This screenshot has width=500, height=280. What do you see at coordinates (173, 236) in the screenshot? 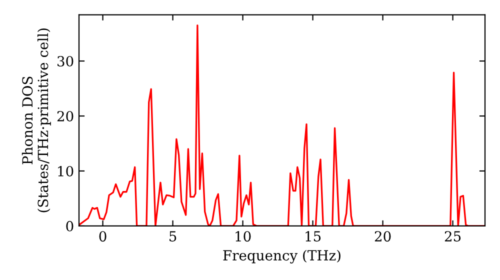
I see `x-tick-label: 5` at bounding box center [173, 236].